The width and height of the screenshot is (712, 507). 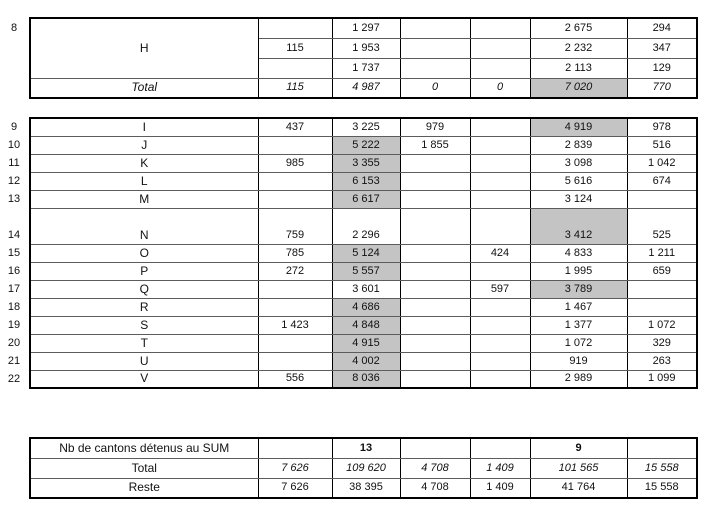 I want to click on total-cell-b: 4 987, so click(x=366, y=88).